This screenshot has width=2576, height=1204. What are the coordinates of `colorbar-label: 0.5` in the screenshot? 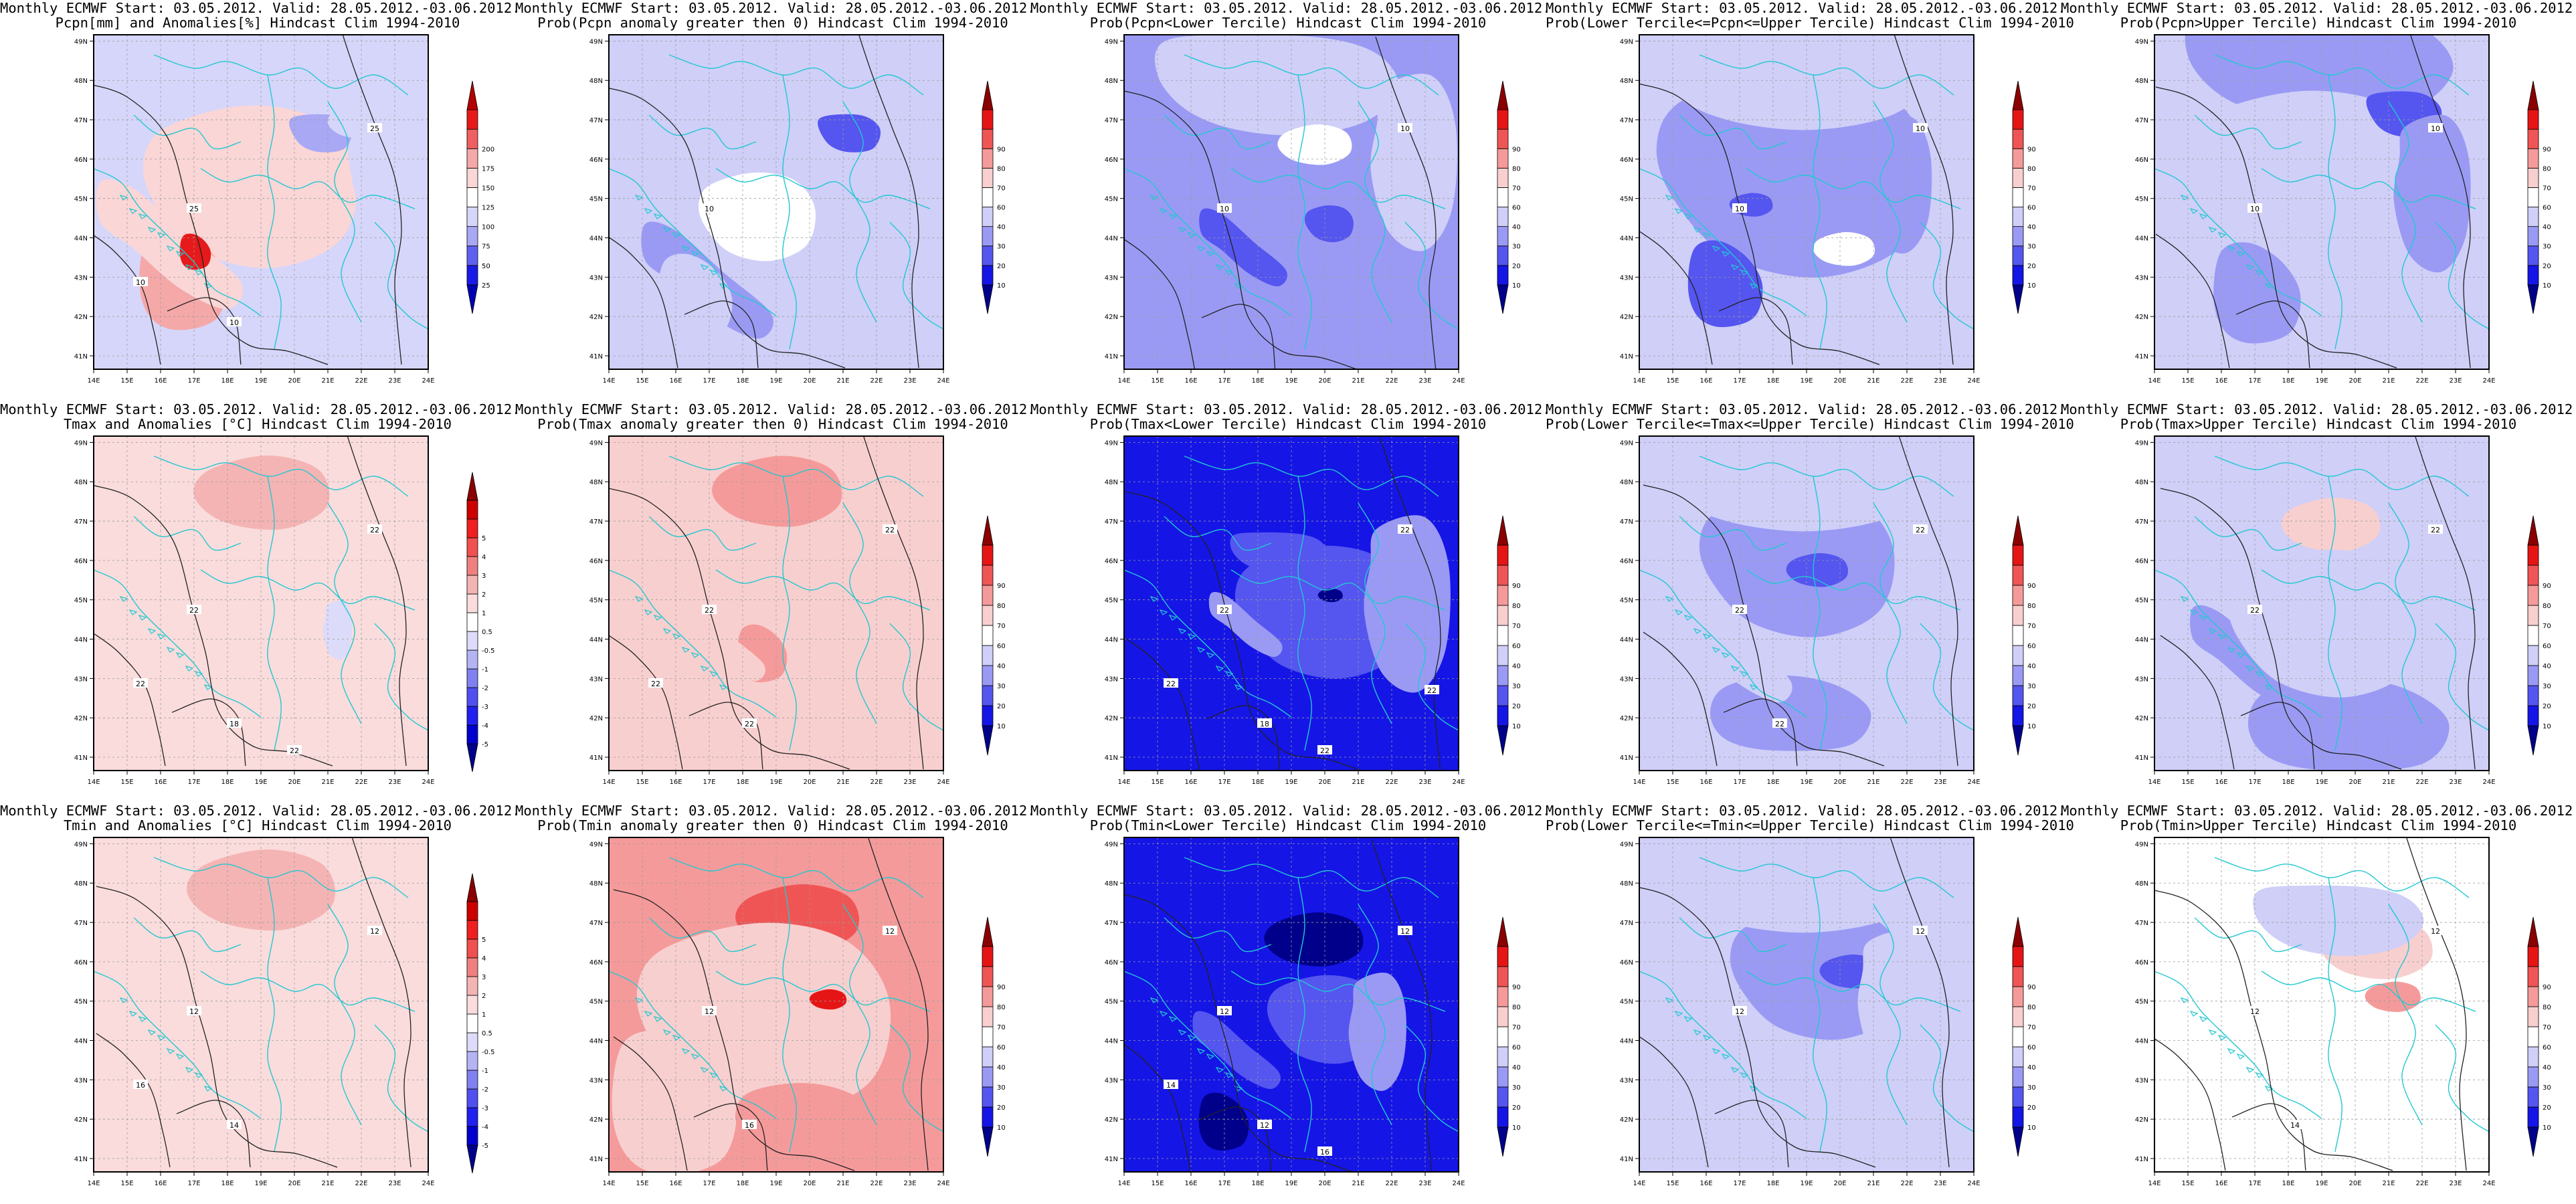 It's located at (487, 632).